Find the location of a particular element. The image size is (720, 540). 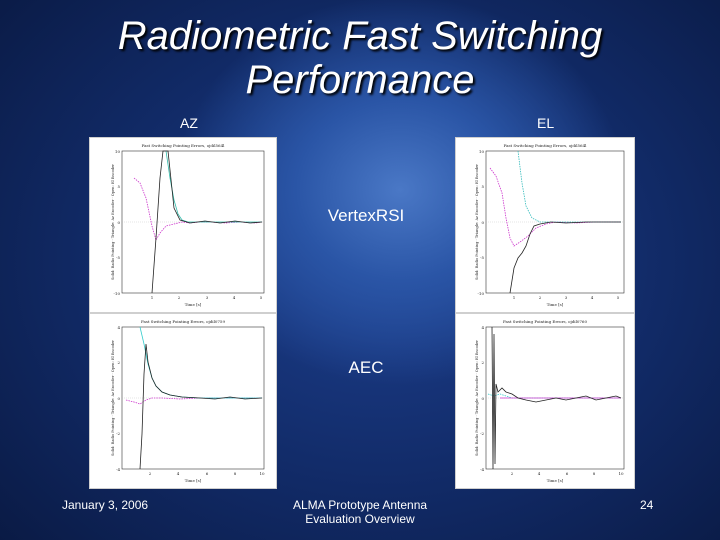

column-label-el: EL is located at coordinates (546, 123).